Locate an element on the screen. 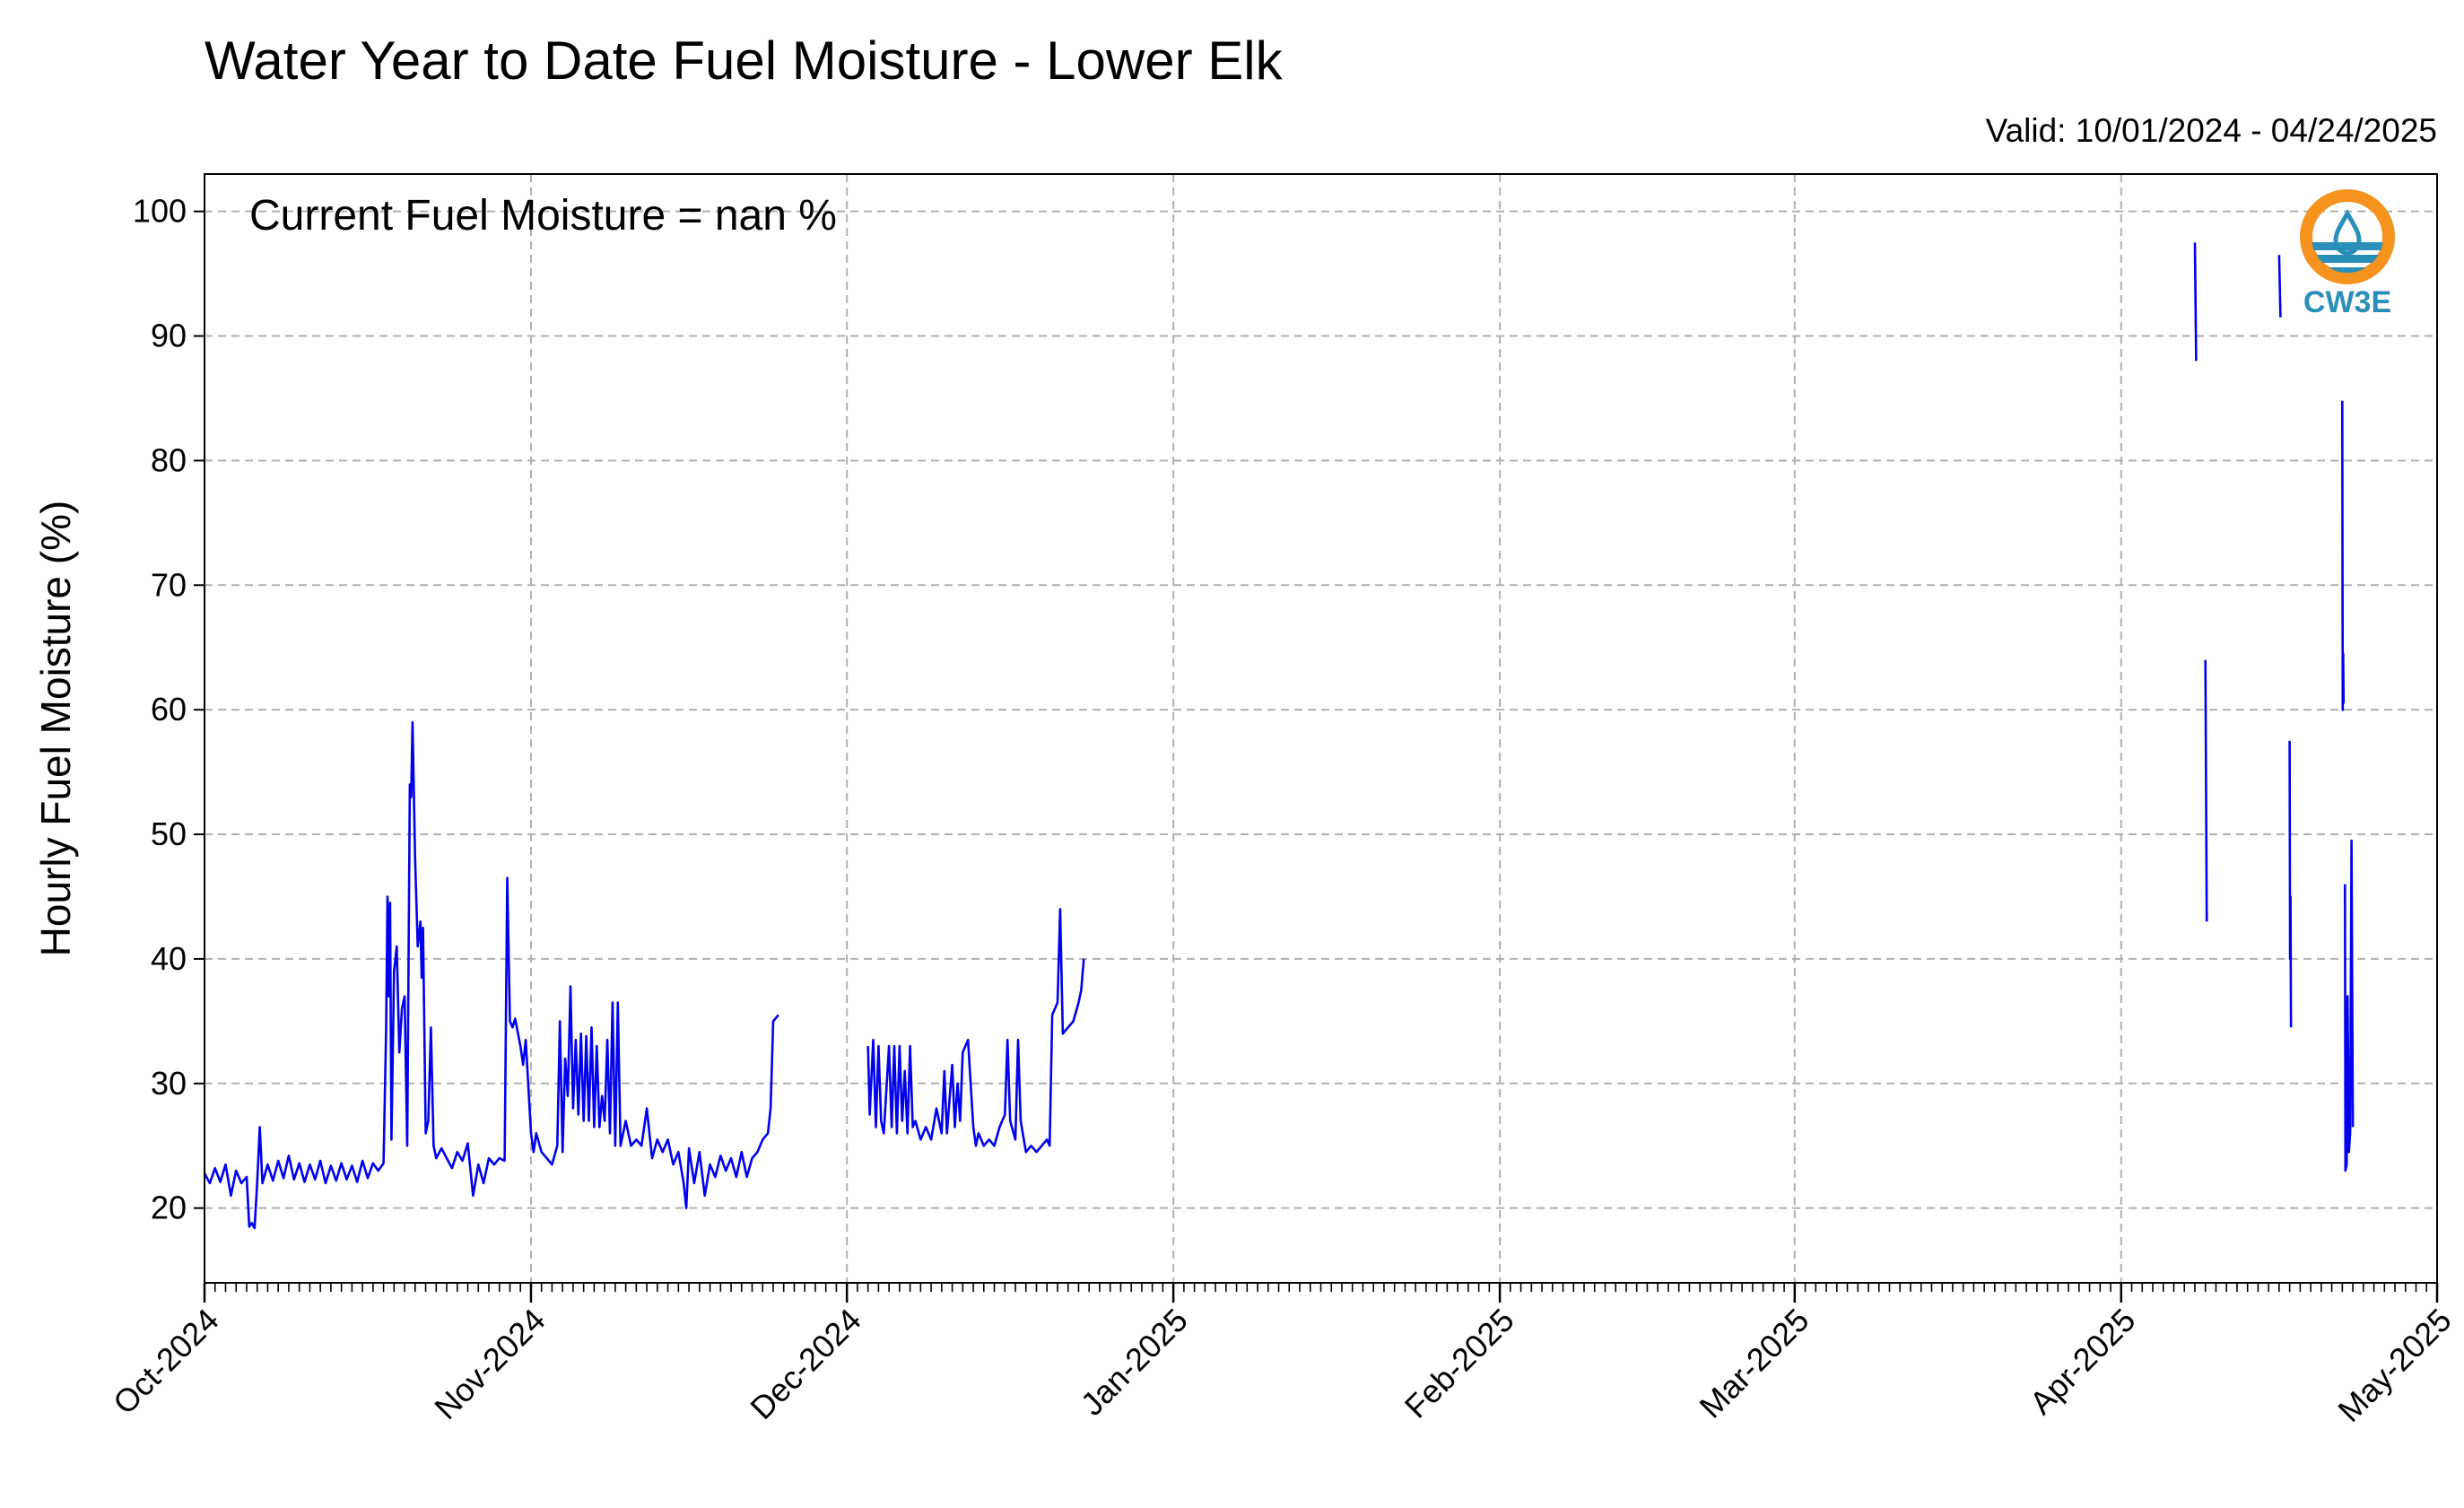 The width and height of the screenshot is (2464, 1508). x-tick-label: May-2025 is located at coordinates (2394, 1365).